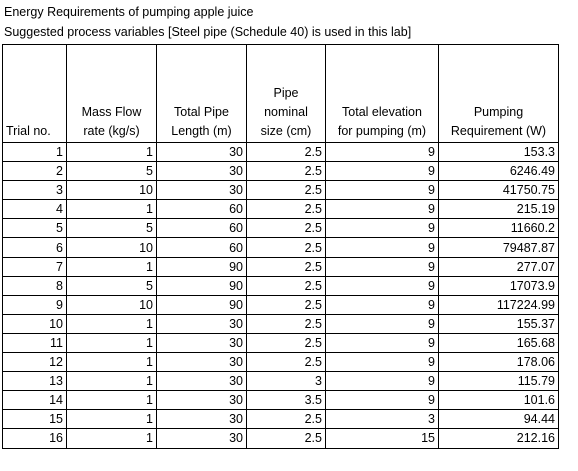 This screenshot has height=471, width=578. What do you see at coordinates (34, 304) in the screenshot?
I see `cell-trial-no: 9` at bounding box center [34, 304].